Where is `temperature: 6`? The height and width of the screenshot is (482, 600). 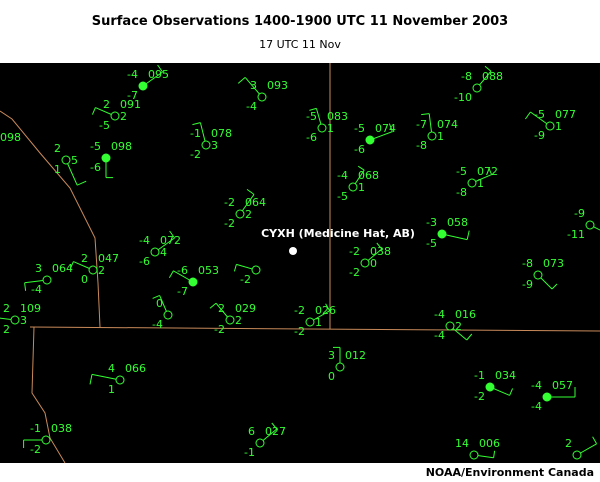
temperature: 6 is located at coordinates (251, 431).